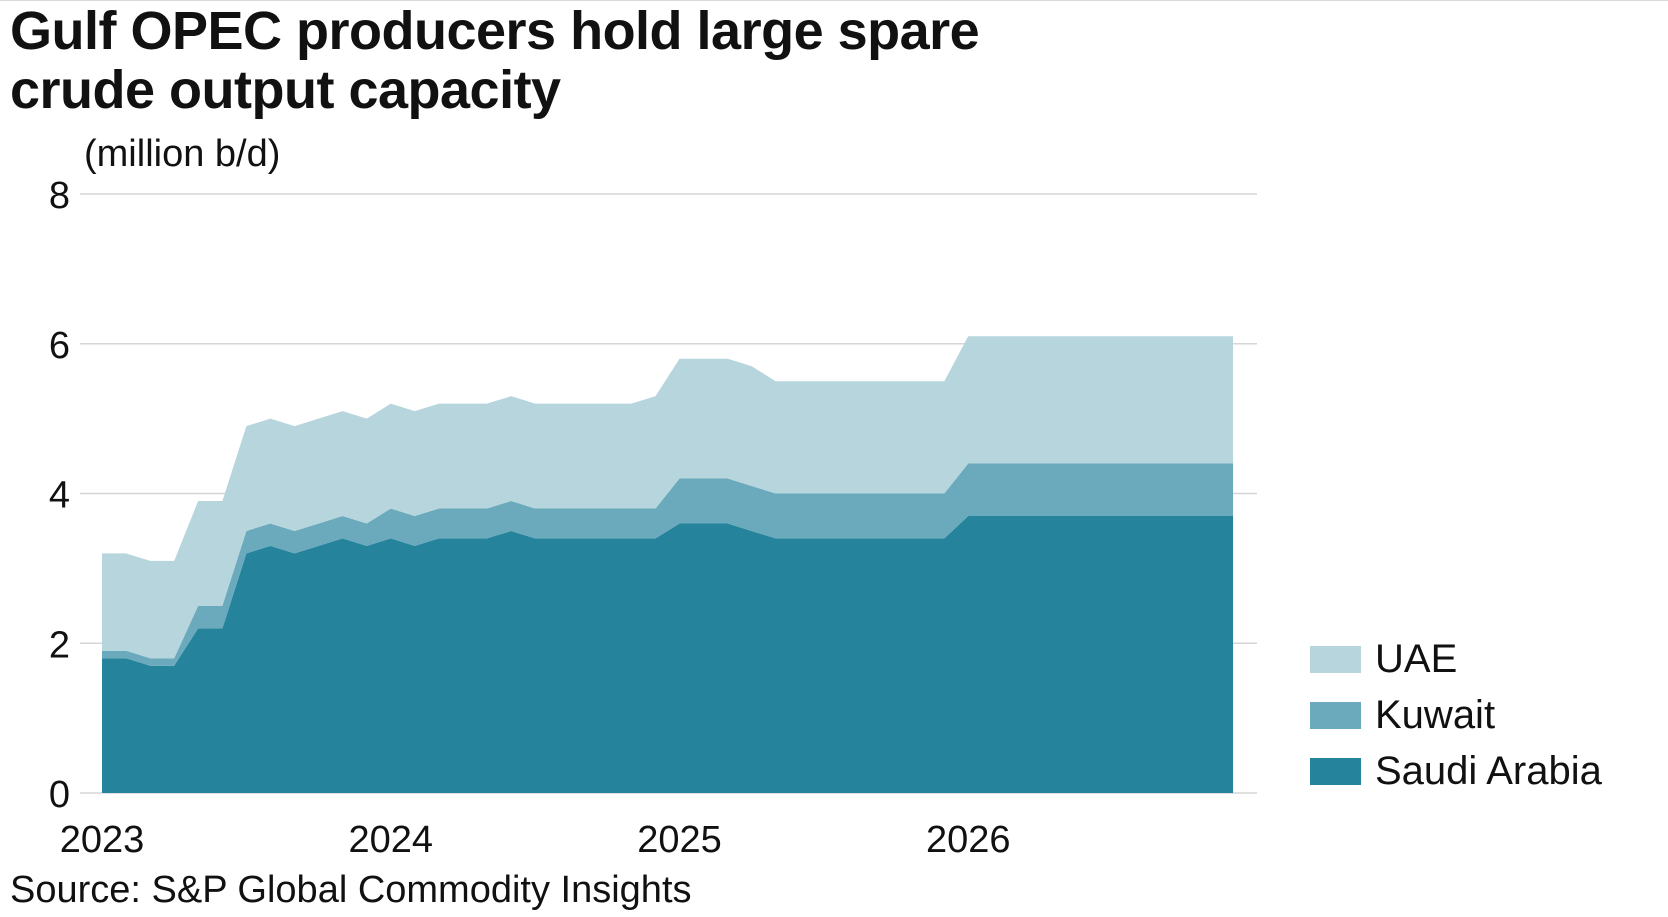 The height and width of the screenshot is (917, 1668). I want to click on y-axis-ticks: 0 2 4 6 8, so click(59, 495).